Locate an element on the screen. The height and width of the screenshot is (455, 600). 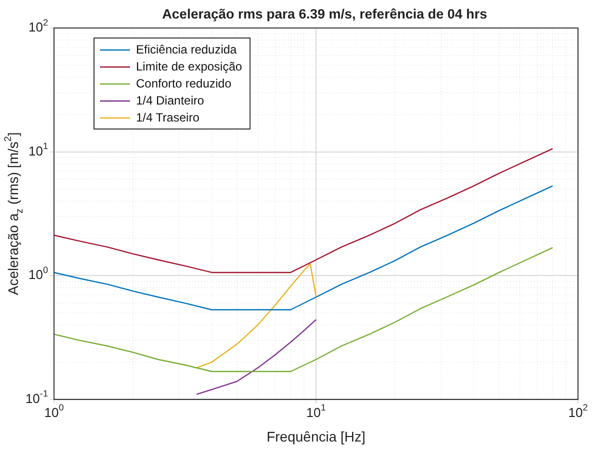
legend-label: 1/4 Dianteiro is located at coordinates (170, 100).